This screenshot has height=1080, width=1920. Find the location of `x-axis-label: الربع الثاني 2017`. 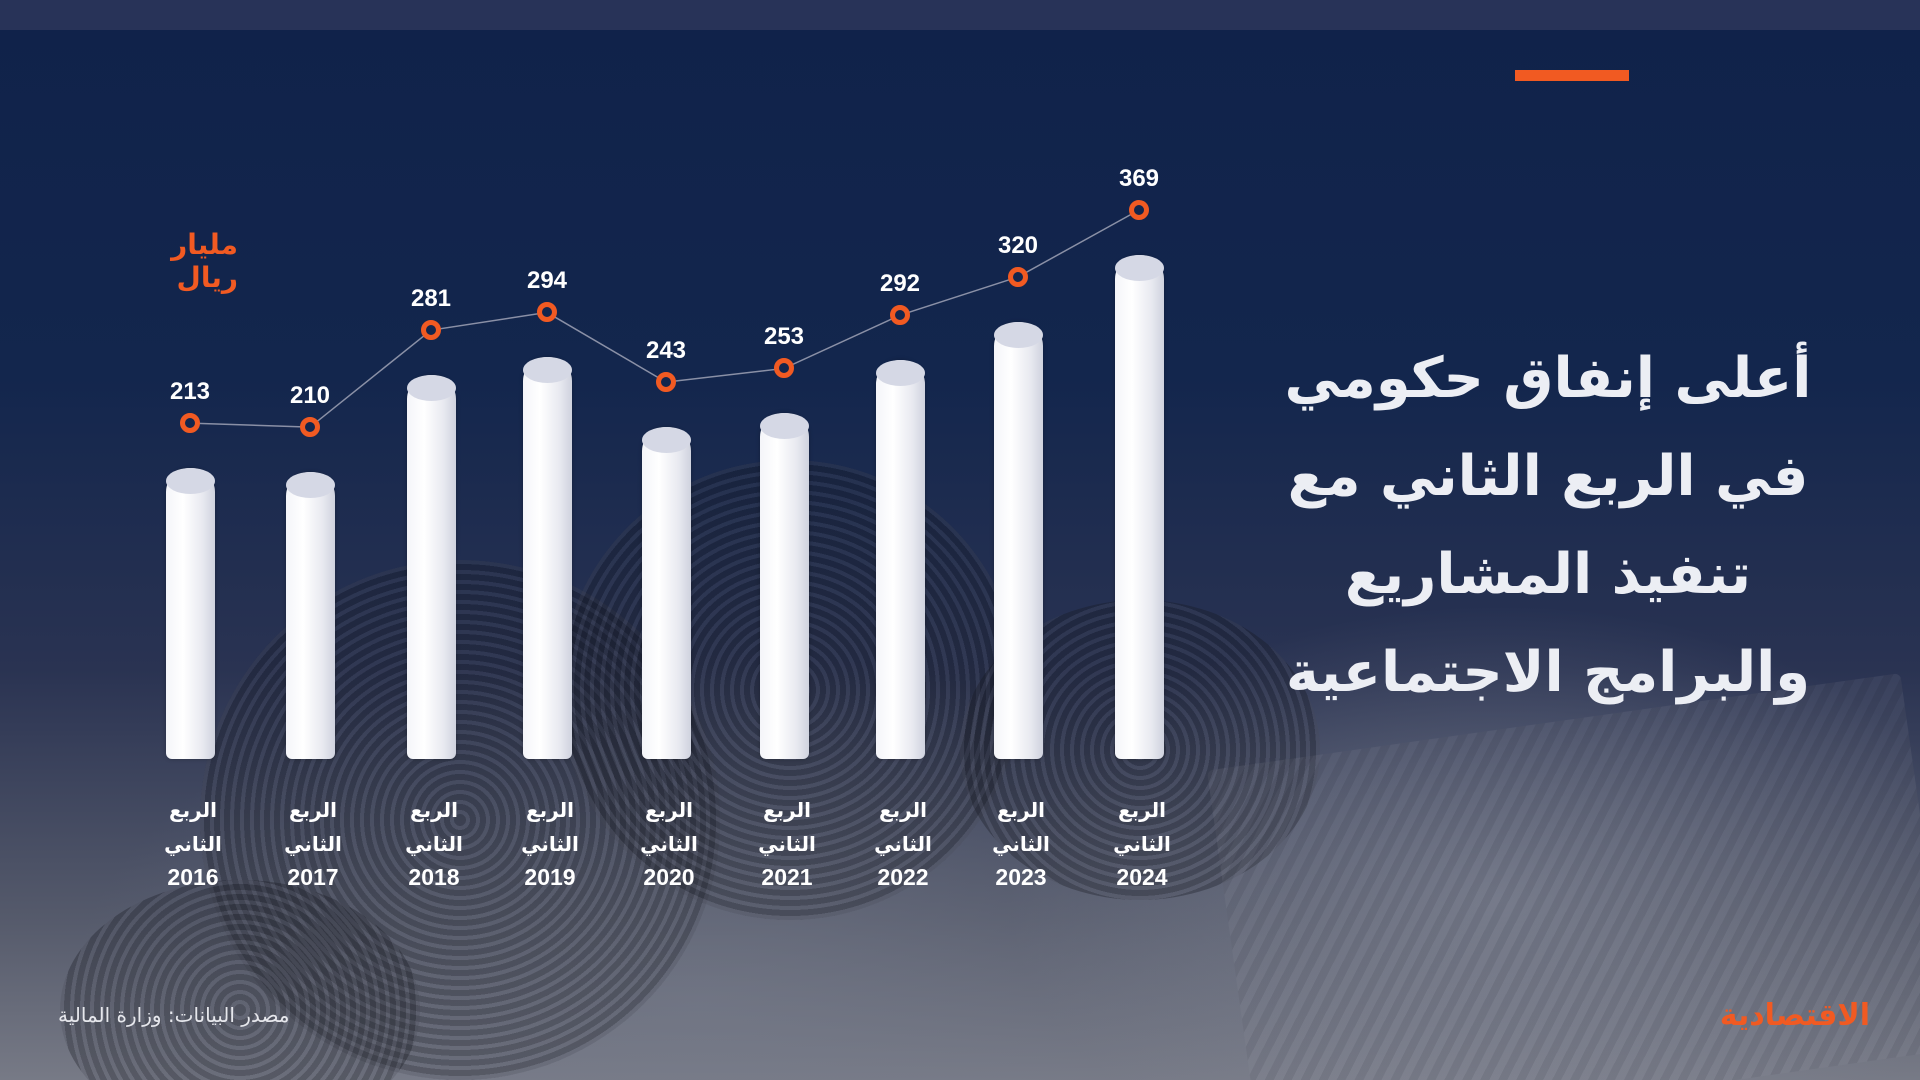

x-axis-label: الربع الثاني 2017 is located at coordinates (313, 843).